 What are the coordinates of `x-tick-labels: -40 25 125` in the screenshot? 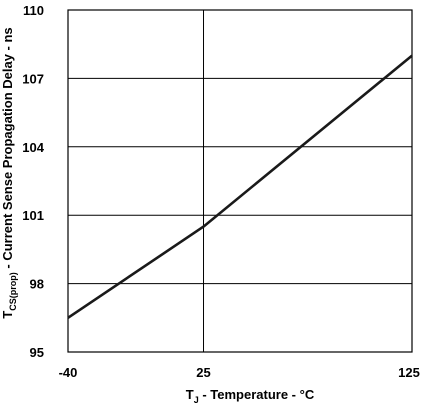 It's located at (239, 372).